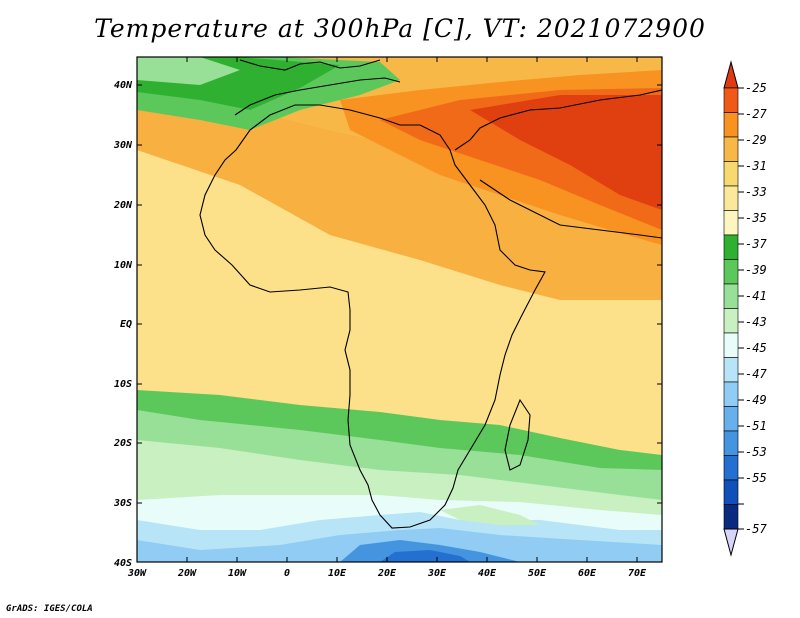 This screenshot has height=618, width=800. Describe the element at coordinates (756, 166) in the screenshot. I see `colorbar-label: -31` at that location.